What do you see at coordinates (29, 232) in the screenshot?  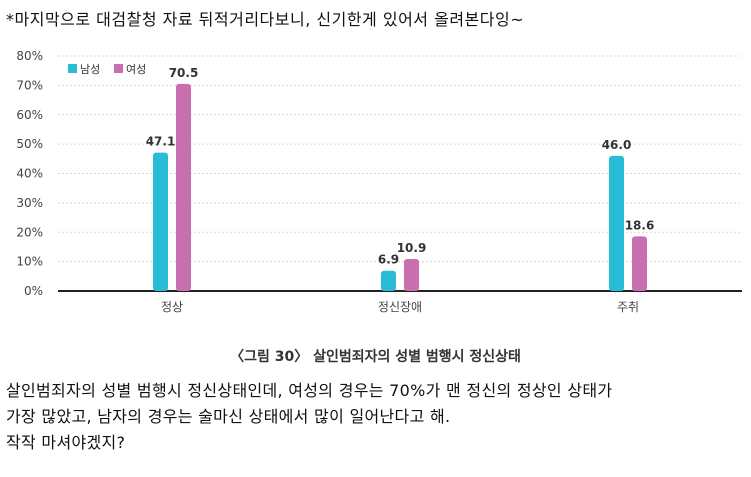 I see `y-tick-label: 20%` at bounding box center [29, 232].